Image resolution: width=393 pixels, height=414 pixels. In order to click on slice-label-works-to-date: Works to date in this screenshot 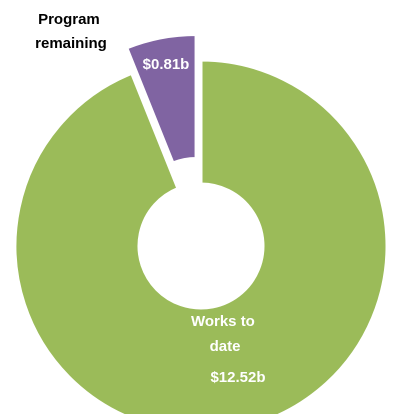, I will do `click(225, 334)`.